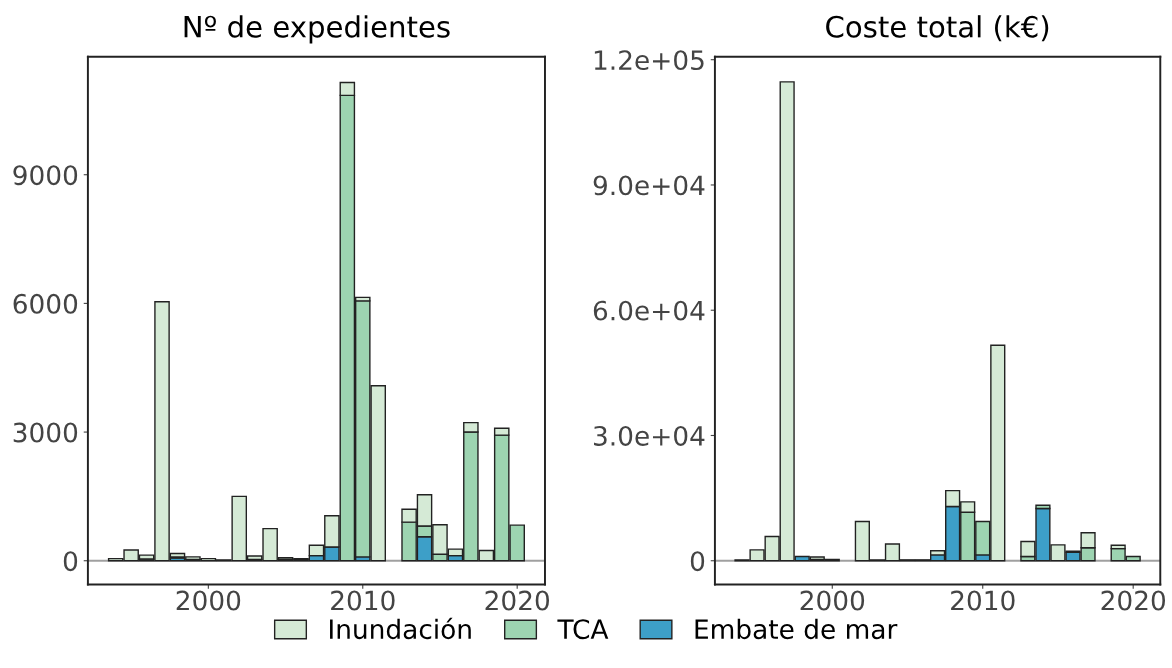 Image resolution: width=1172 pixels, height=668 pixels. I want to click on chart-title: Nº de expedientes, so click(317, 29).